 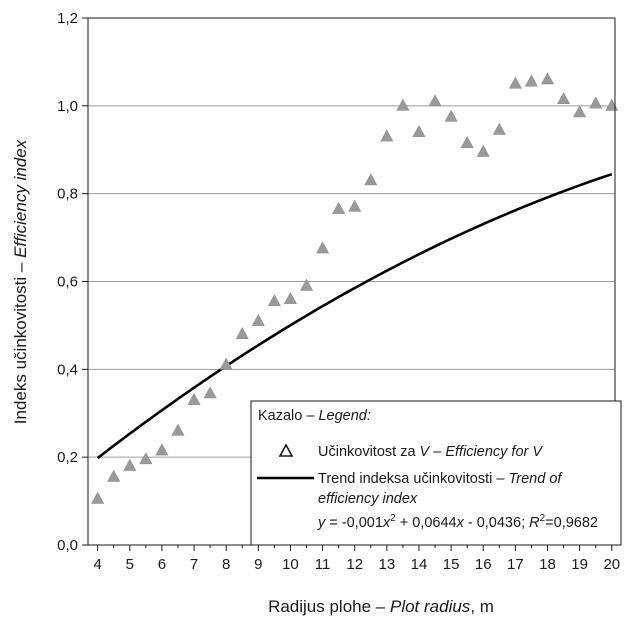 I want to click on y-axis-title: Indeks učinkovitosti – Efficiency index, so click(x=20, y=281).